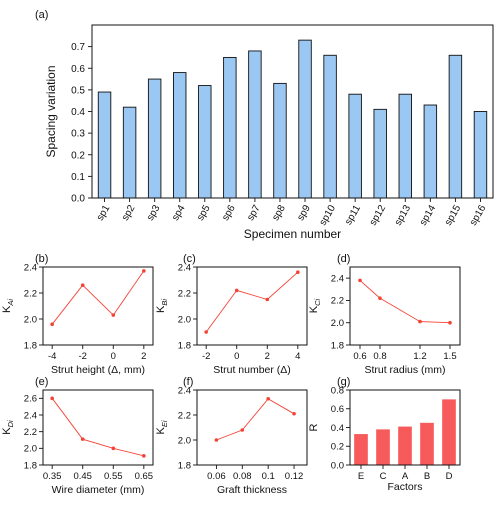  What do you see at coordinates (254, 213) in the screenshot?
I see `x-tick-label: sp7` at bounding box center [254, 213].